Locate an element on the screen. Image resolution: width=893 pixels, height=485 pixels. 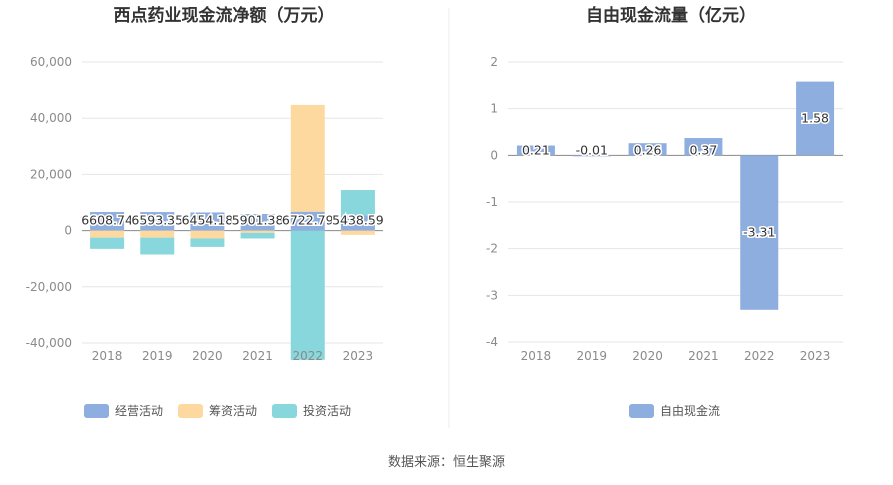
data-label: 0.21 is located at coordinates (536, 149).